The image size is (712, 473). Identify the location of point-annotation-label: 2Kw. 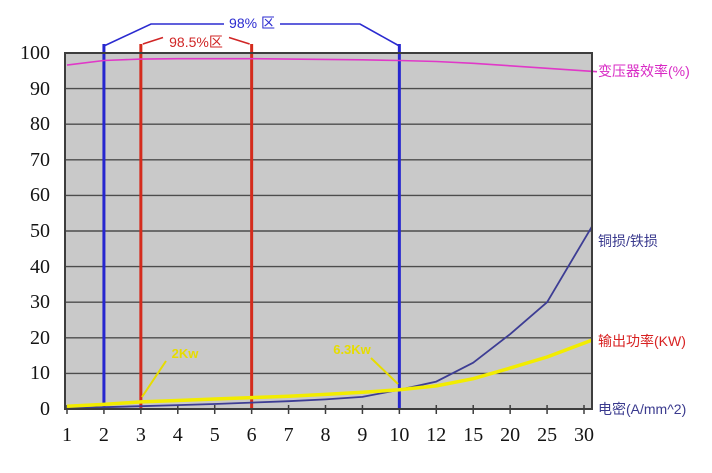
(185, 353).